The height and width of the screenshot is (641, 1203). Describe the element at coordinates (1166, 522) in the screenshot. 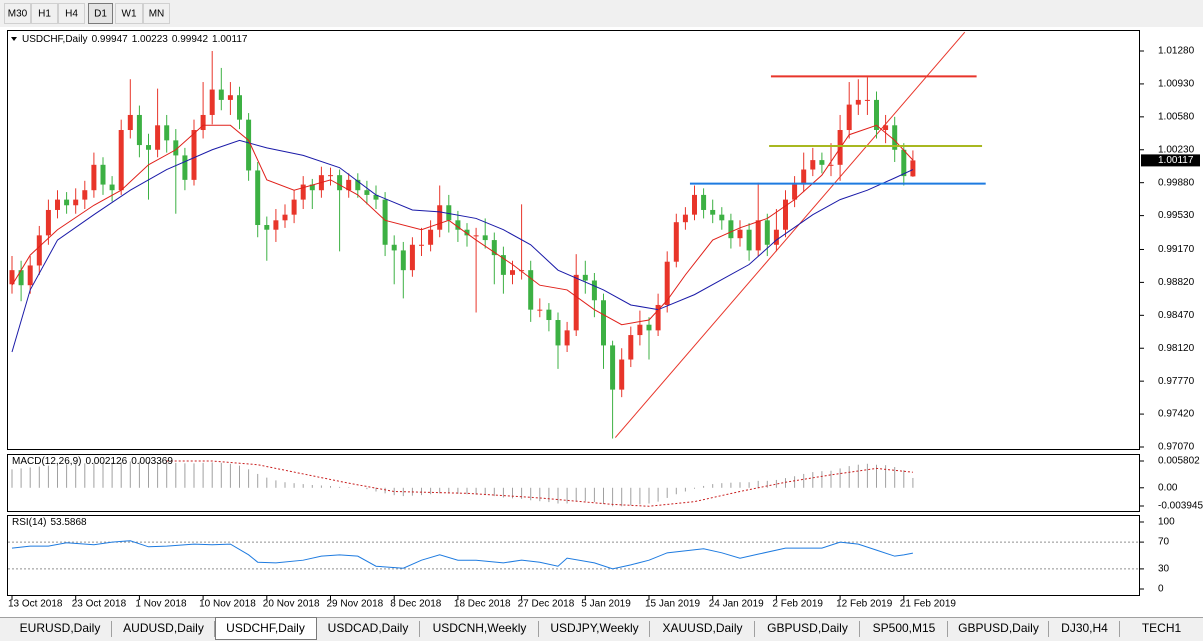

I see `y-tick-label: 100` at that location.